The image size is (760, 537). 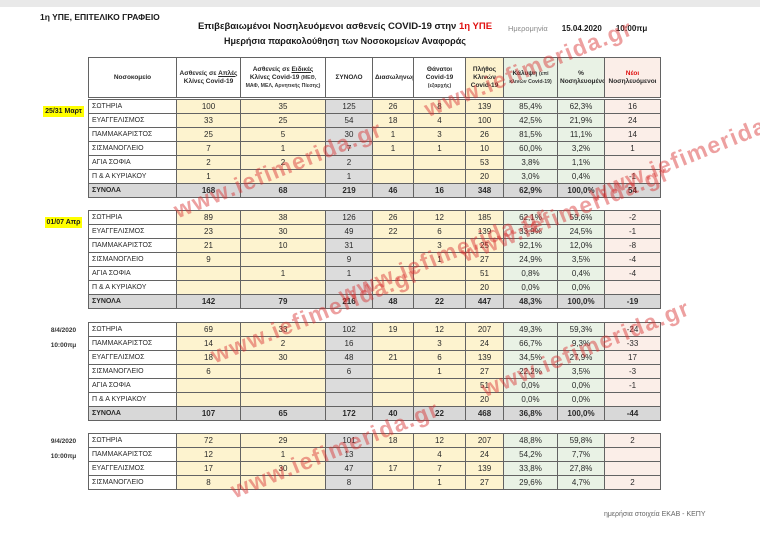 I want to click on table-row: ΠΑΜΜΑΚΑΡΙΣΤΟΣ 25 5 30 1 3 26 81,5% 11,1% 14, so click(x=374, y=134).